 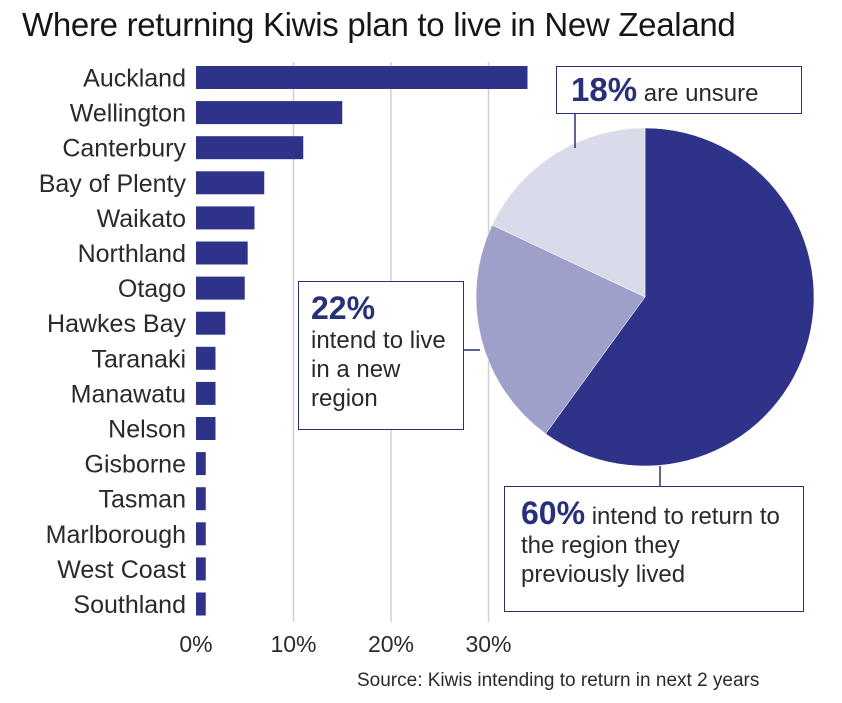 What do you see at coordinates (225, 218) in the screenshot?
I see `bar-waikato` at bounding box center [225, 218].